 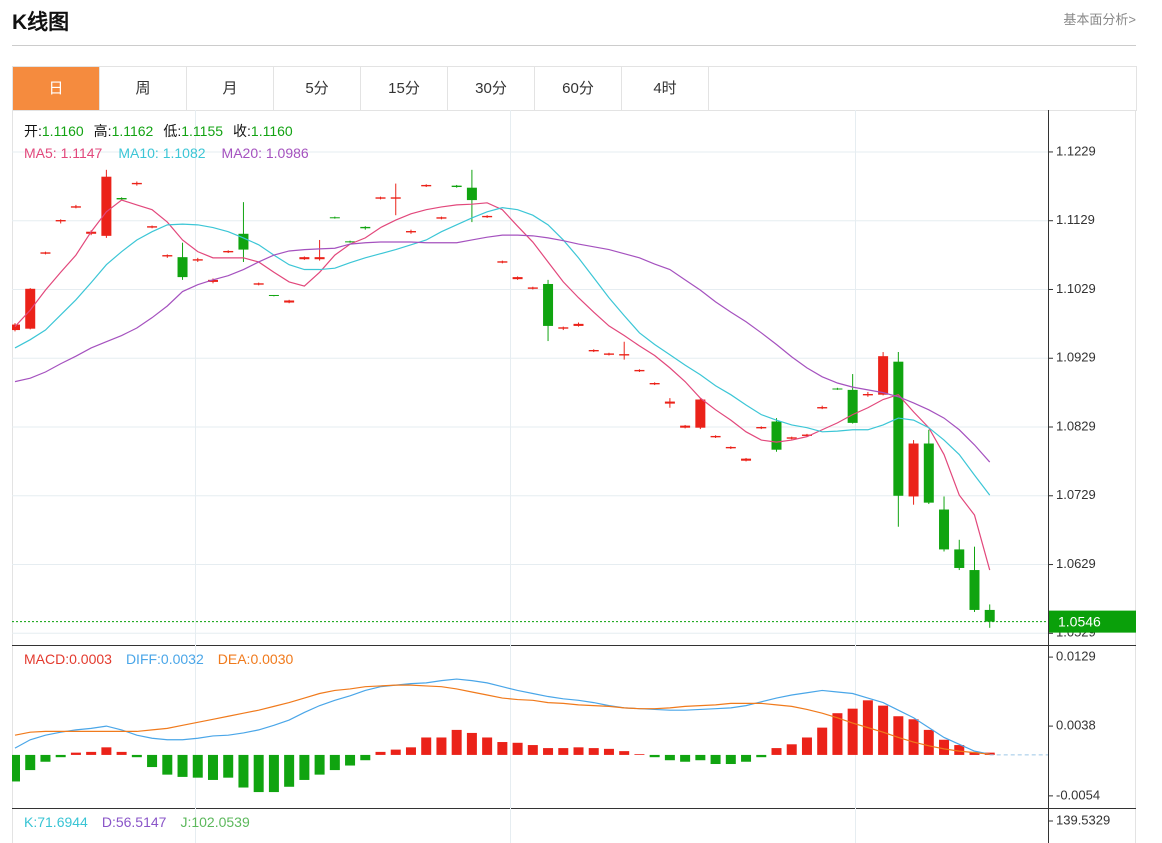 What do you see at coordinates (1076, 288) in the screenshot?
I see `y-tick-label: 1.1029` at bounding box center [1076, 288].